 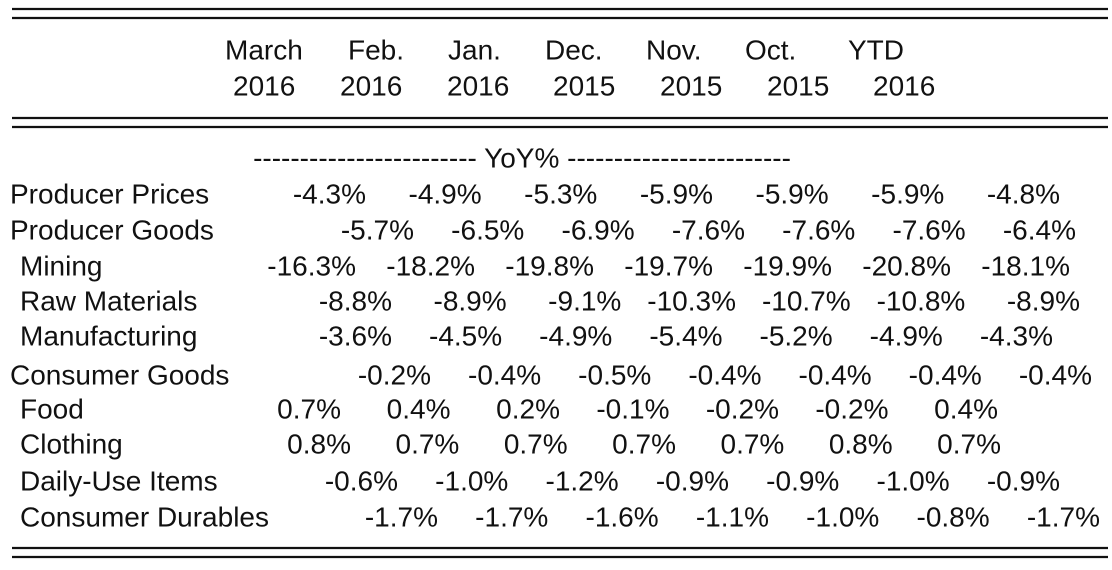 What do you see at coordinates (582, 480) in the screenshot?
I see `cell-value: -1.2%` at bounding box center [582, 480].